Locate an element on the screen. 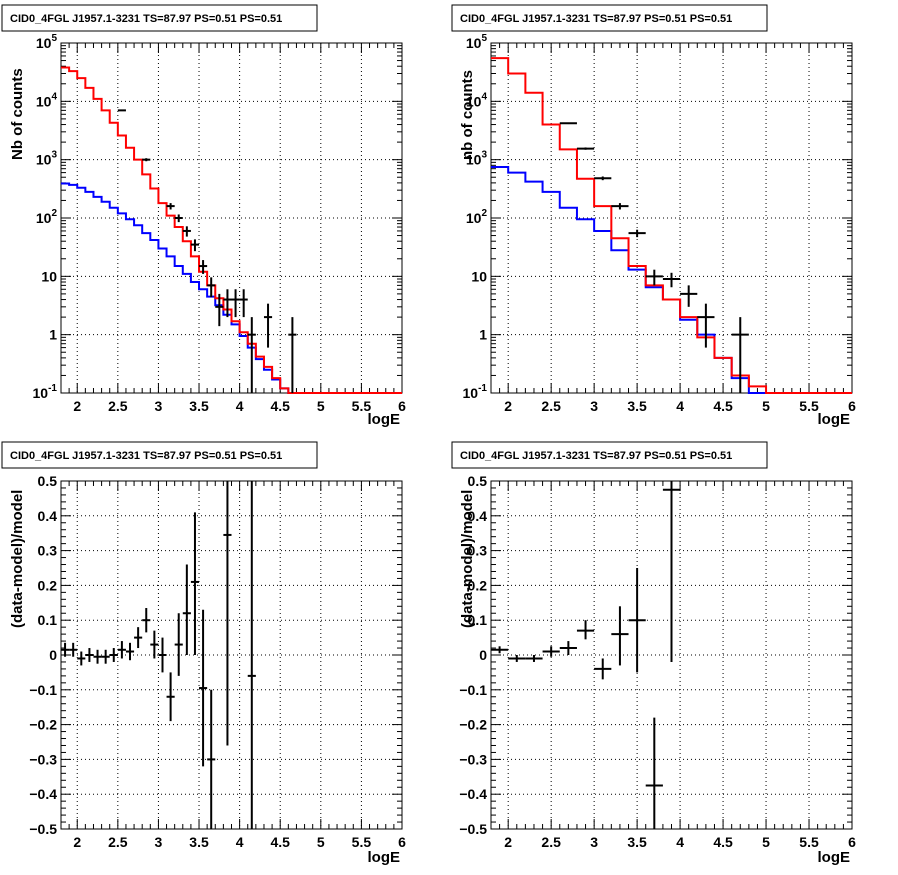  y-axis-label: Nb of counts is located at coordinates (17, 114).